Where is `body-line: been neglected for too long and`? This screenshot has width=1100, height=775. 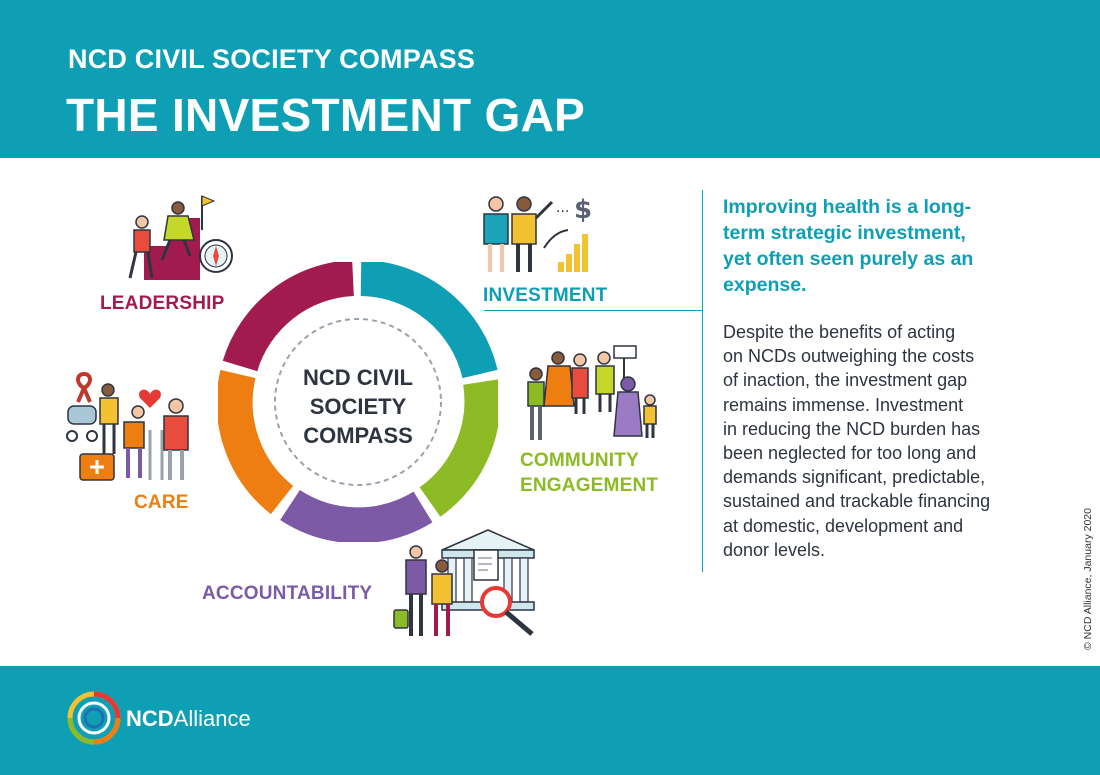
body-line: been neglected for too long and is located at coordinates (850, 453).